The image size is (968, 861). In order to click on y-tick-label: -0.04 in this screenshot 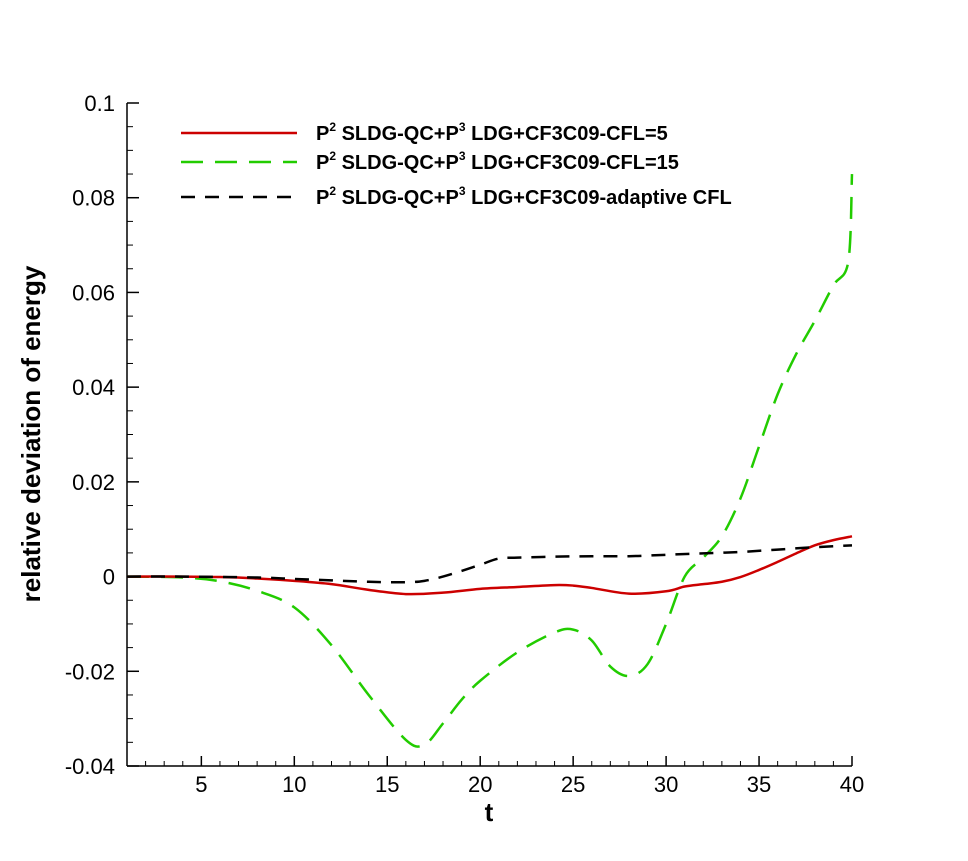, I will do `click(90, 766)`.